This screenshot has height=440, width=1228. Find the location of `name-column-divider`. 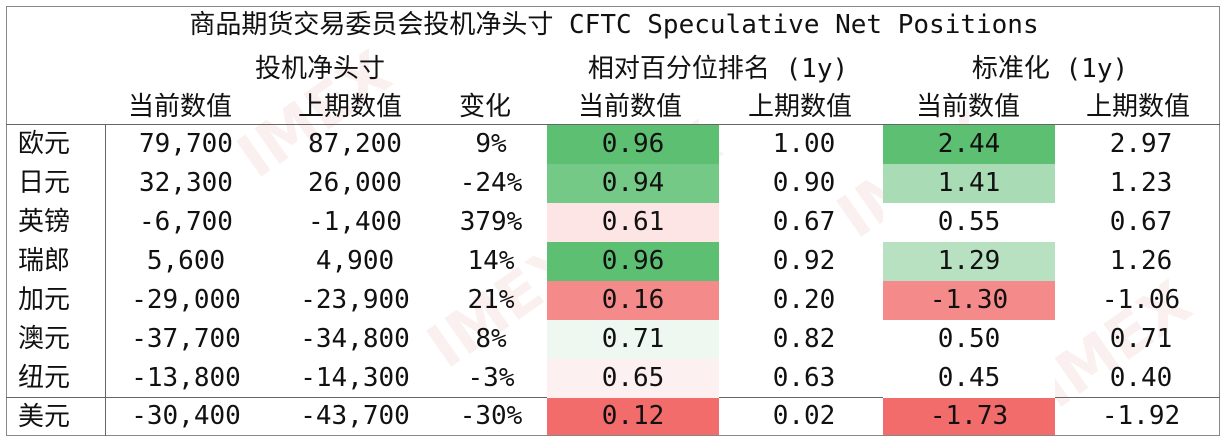

name-column-divider is located at coordinates (105, 280).